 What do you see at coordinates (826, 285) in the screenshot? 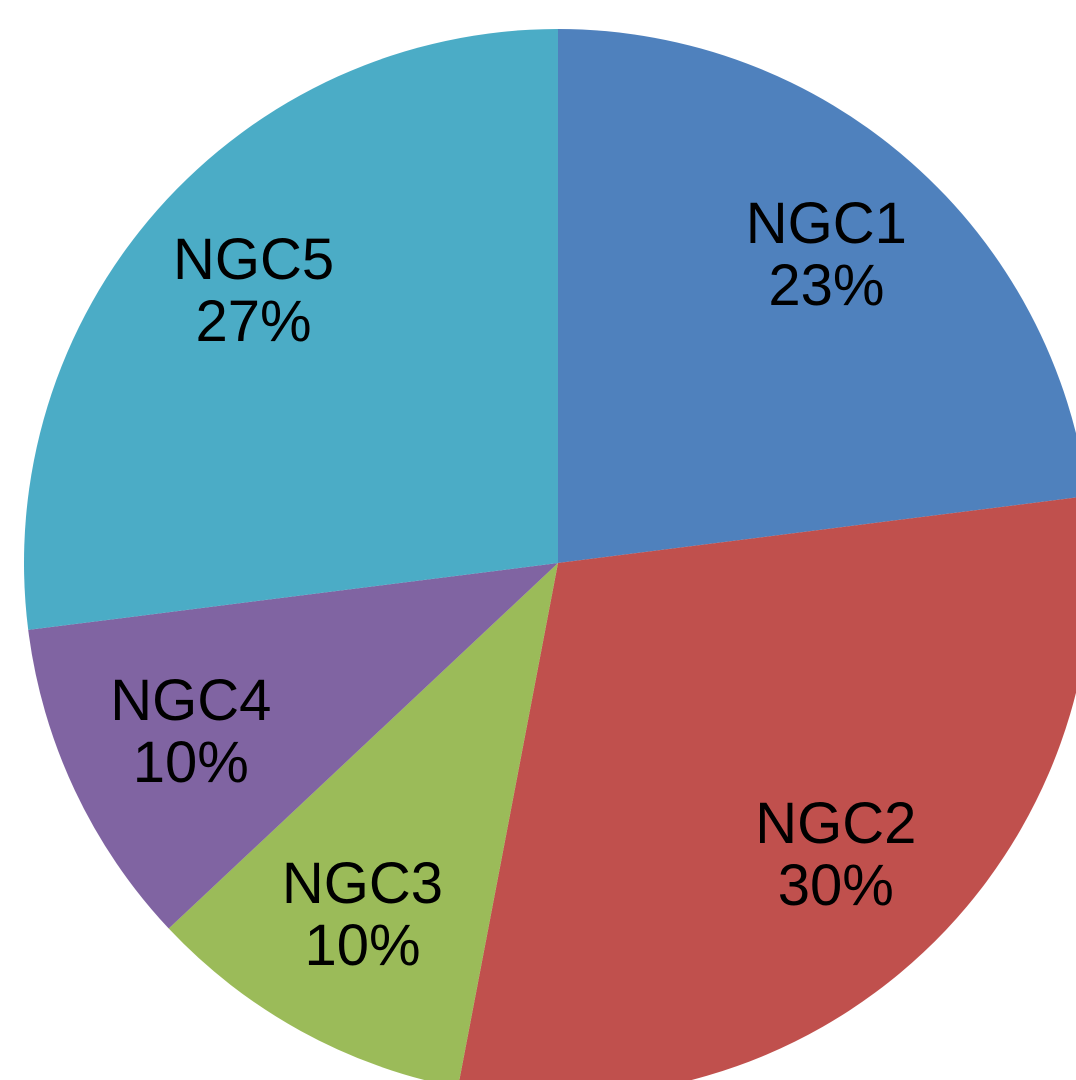
I see `slice-value-label: 23%` at bounding box center [826, 285].